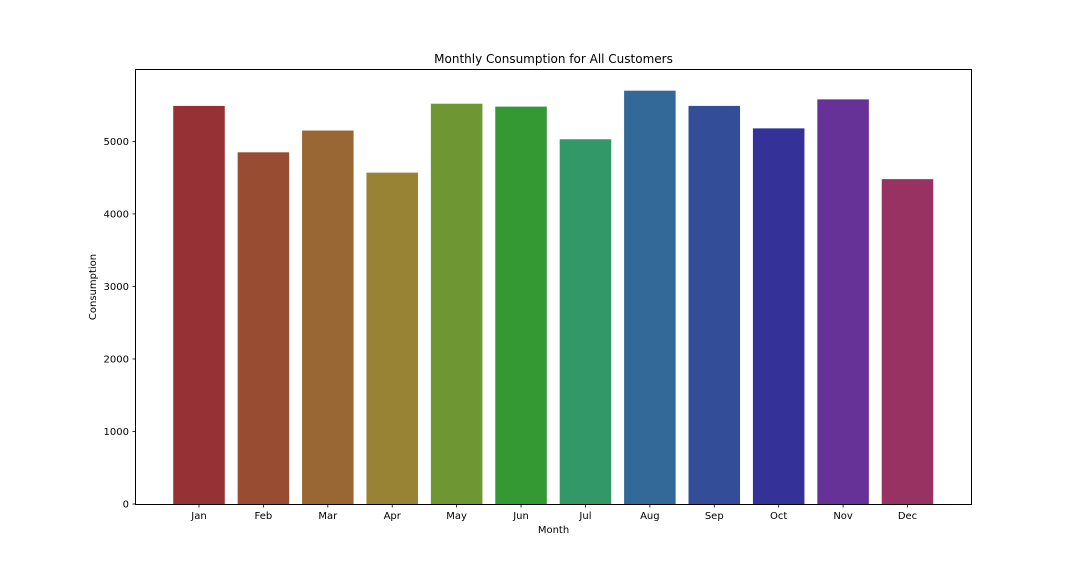  I want to click on x-axis-label: Month, so click(553, 530).